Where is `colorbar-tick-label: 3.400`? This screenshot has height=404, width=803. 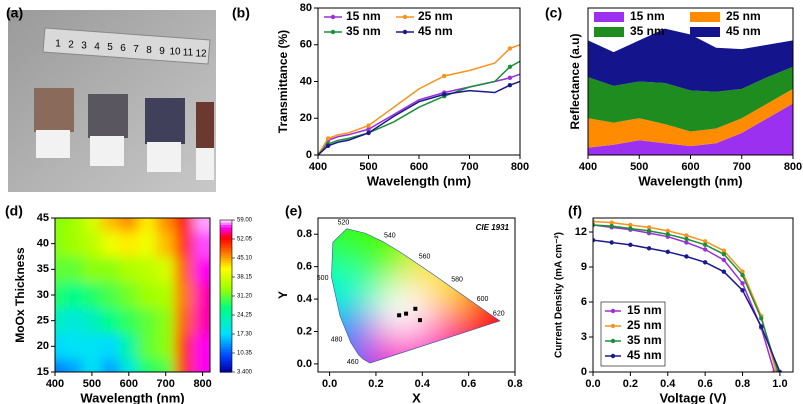 colorbar-tick-label: 3.400 is located at coordinates (245, 373).